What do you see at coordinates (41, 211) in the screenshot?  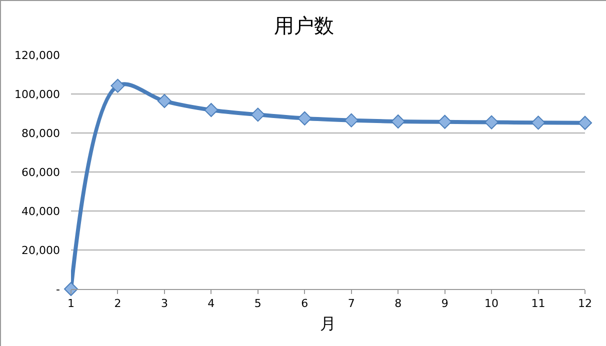 I see `y-tick-label: 40,000` at bounding box center [41, 211].